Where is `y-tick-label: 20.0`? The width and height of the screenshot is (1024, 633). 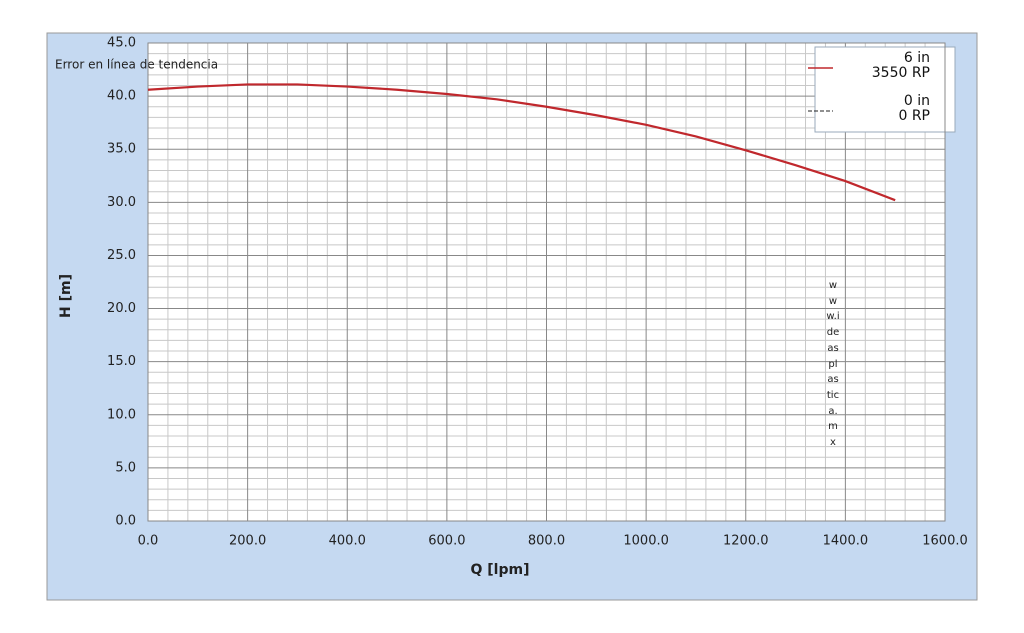 y-tick-label: 20.0 is located at coordinates (121, 308).